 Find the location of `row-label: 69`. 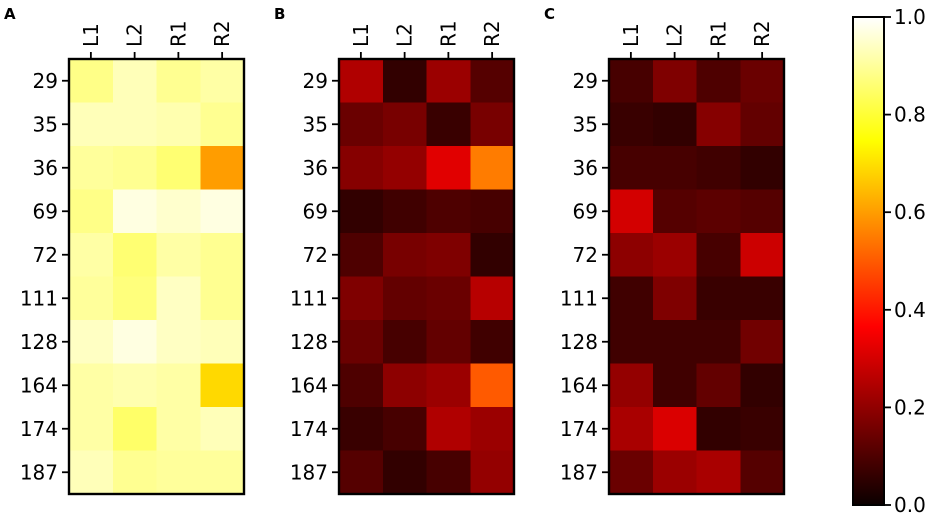

row-label: 69 is located at coordinates (315, 211).